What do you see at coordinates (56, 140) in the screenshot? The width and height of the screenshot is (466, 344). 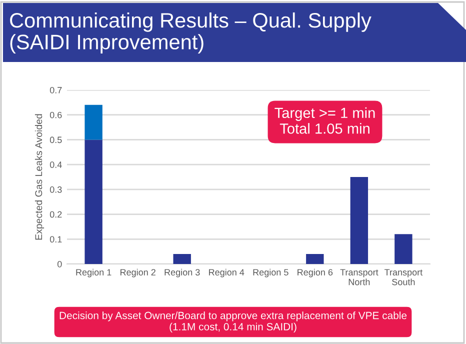 I see `y-tick-label: 0.5` at bounding box center [56, 140].